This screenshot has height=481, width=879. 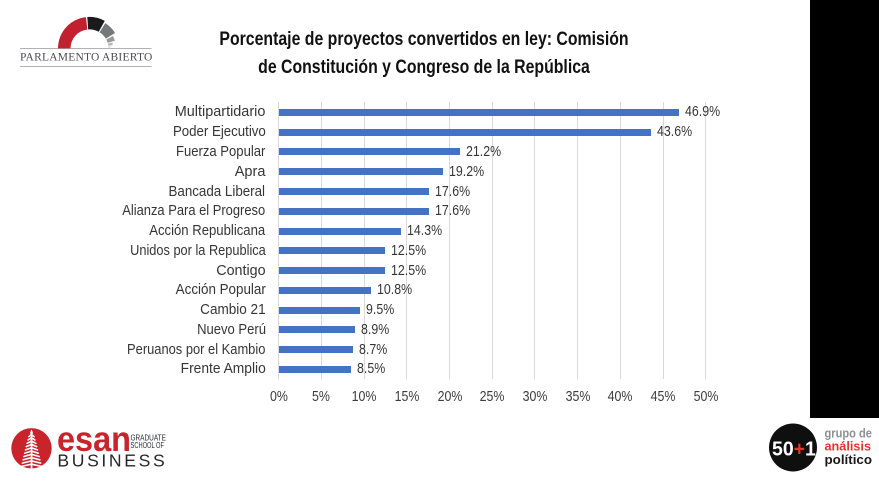 What do you see at coordinates (848, 447) in the screenshot?
I see `svg-text: análisis` at bounding box center [848, 447].